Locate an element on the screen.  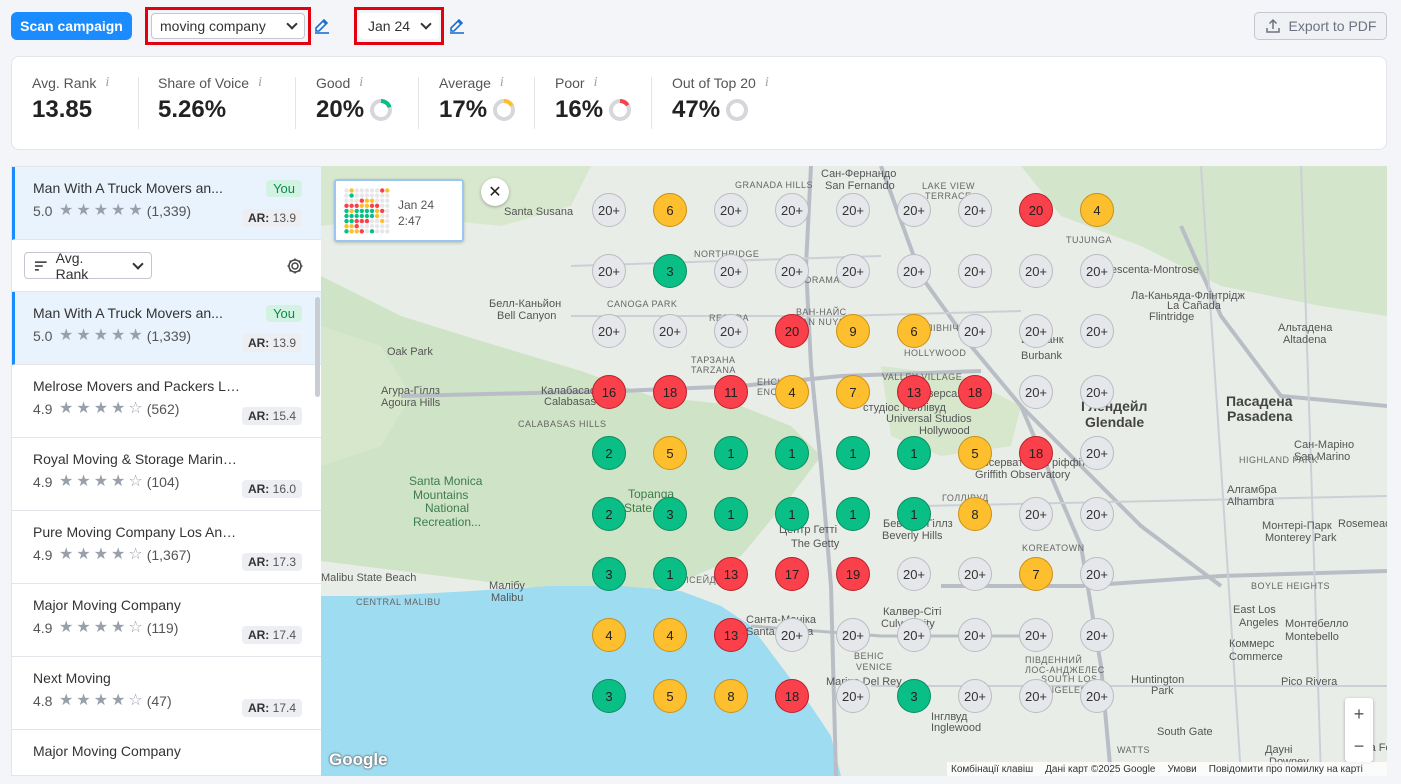
rank-pin: 11 is located at coordinates (731, 392).